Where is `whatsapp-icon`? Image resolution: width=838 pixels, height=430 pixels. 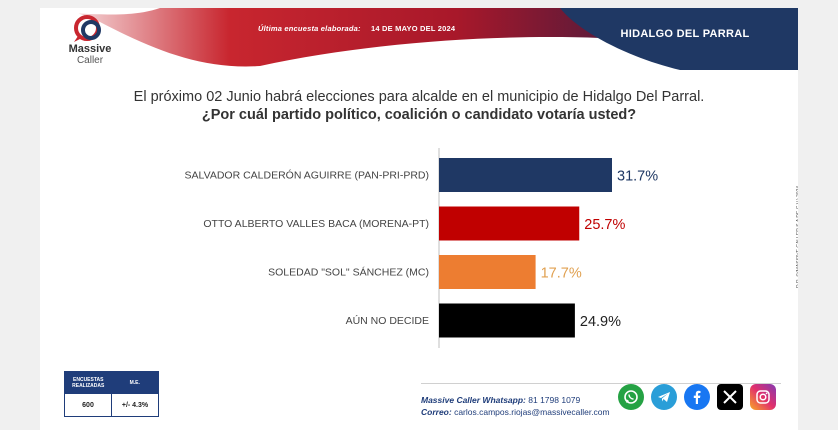
whatsapp-icon is located at coordinates (631, 397).